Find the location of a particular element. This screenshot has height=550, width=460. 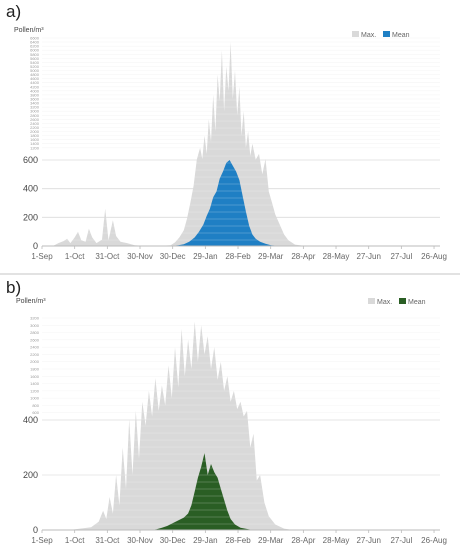

y-tick-label: 600 is located at coordinates (30, 160).